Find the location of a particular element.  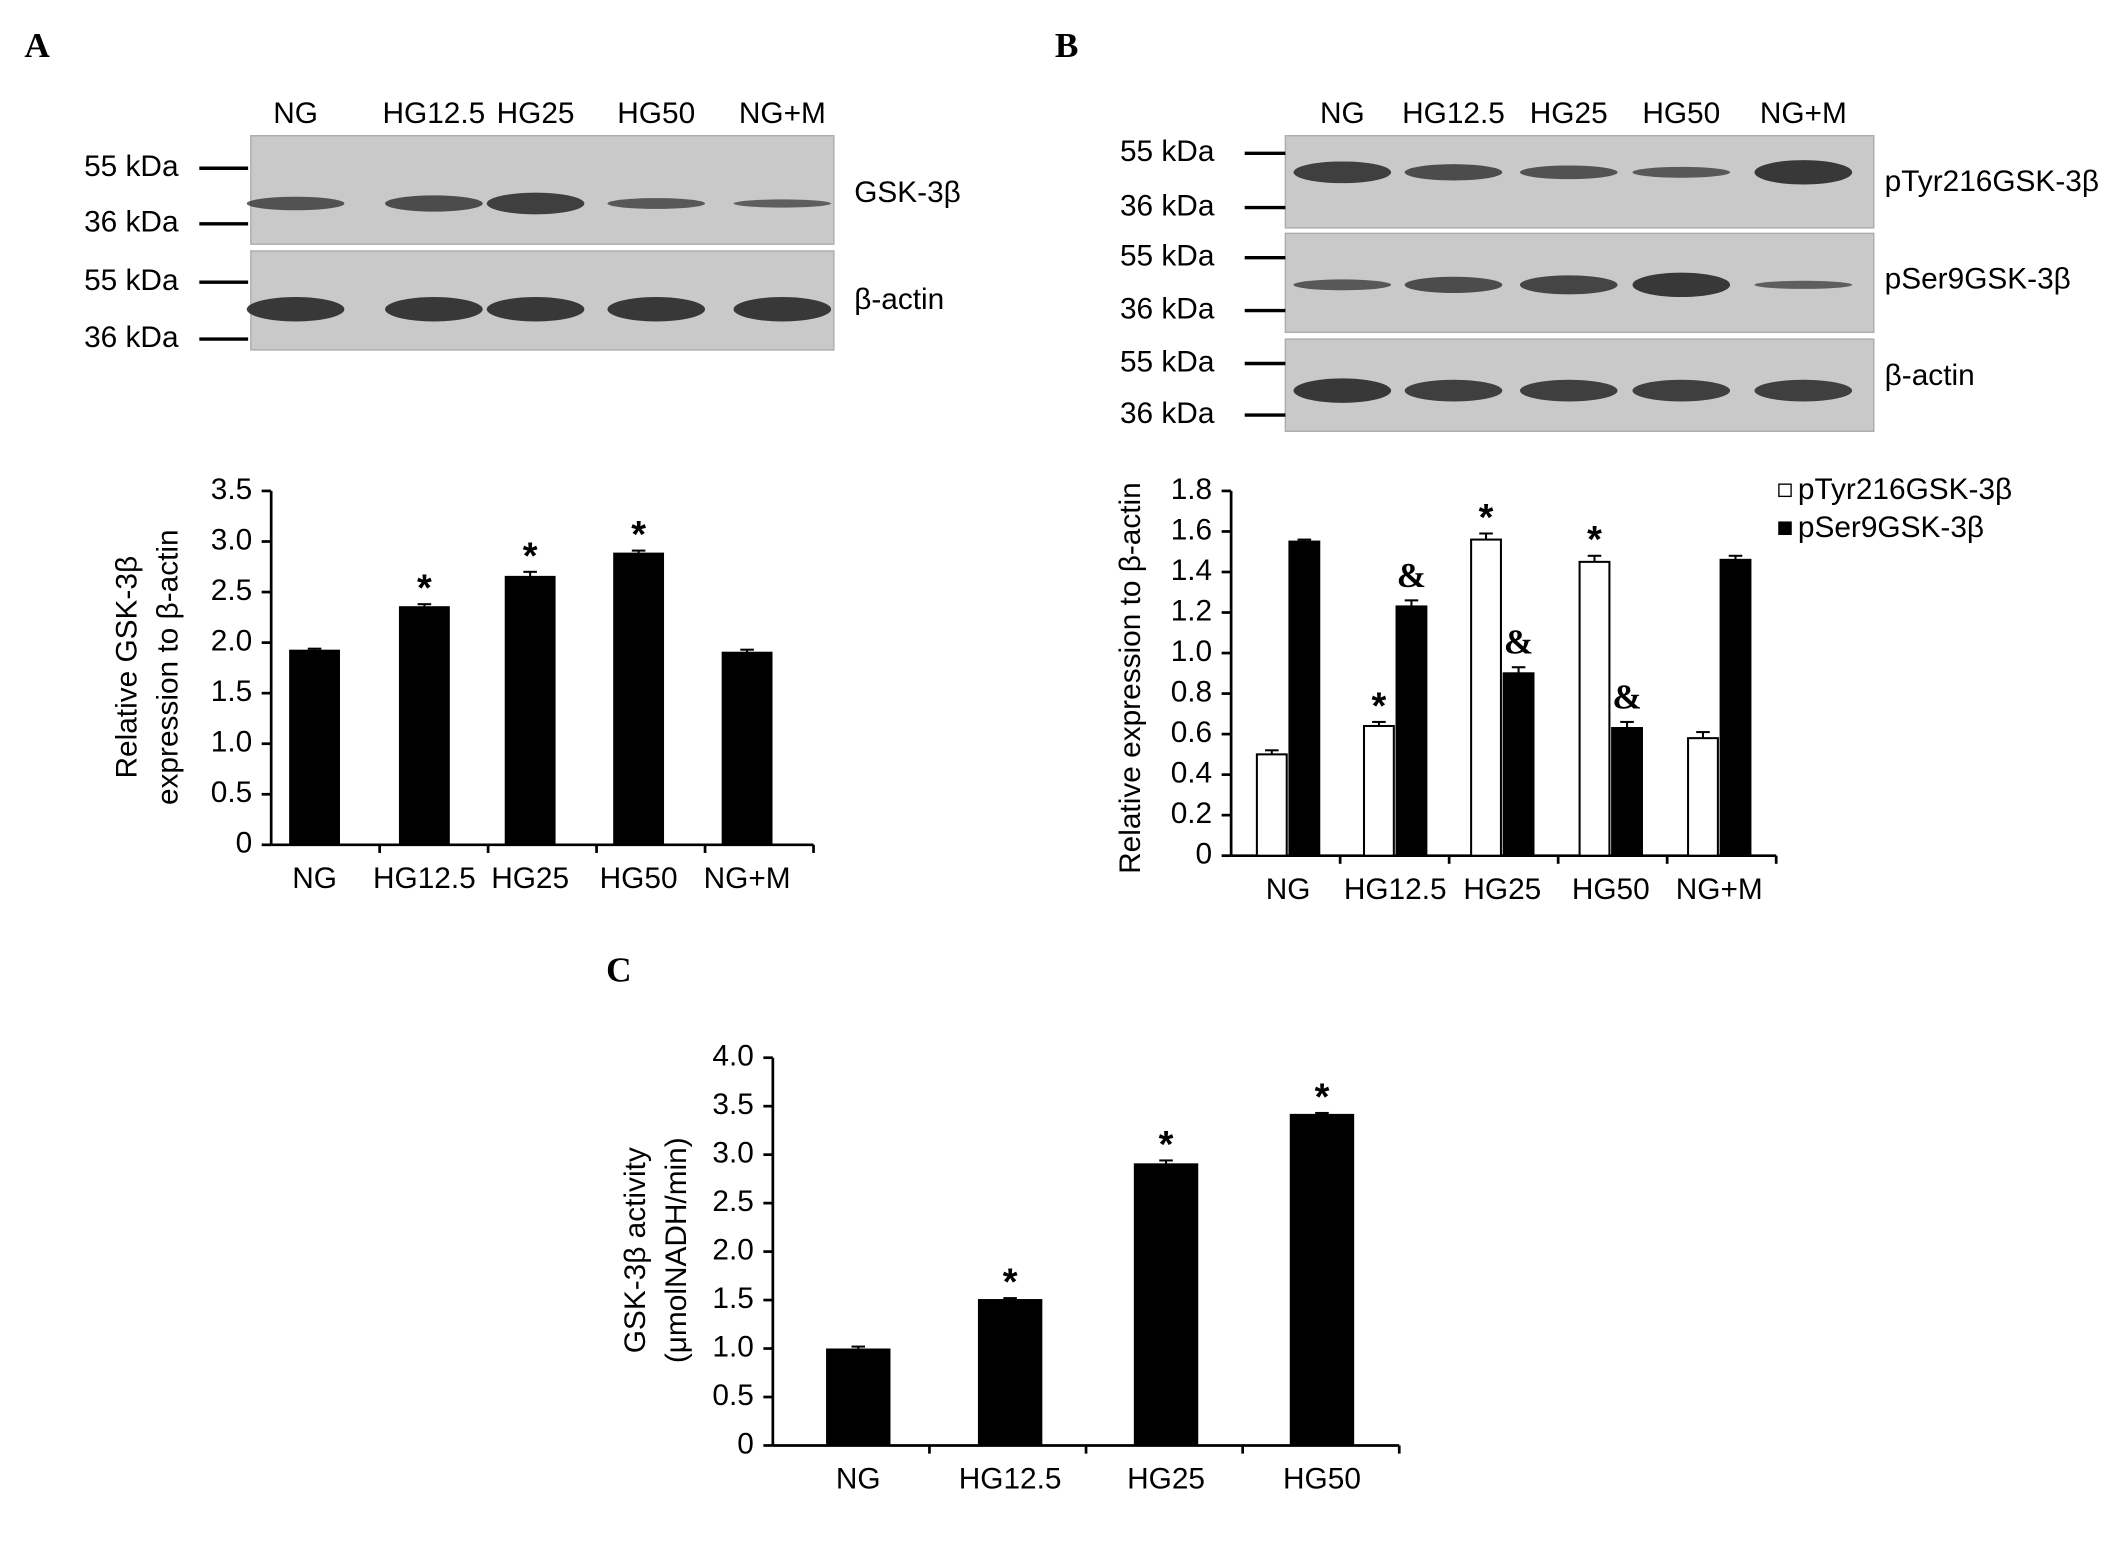

y-tick-label: 2.5 is located at coordinates (231, 590).